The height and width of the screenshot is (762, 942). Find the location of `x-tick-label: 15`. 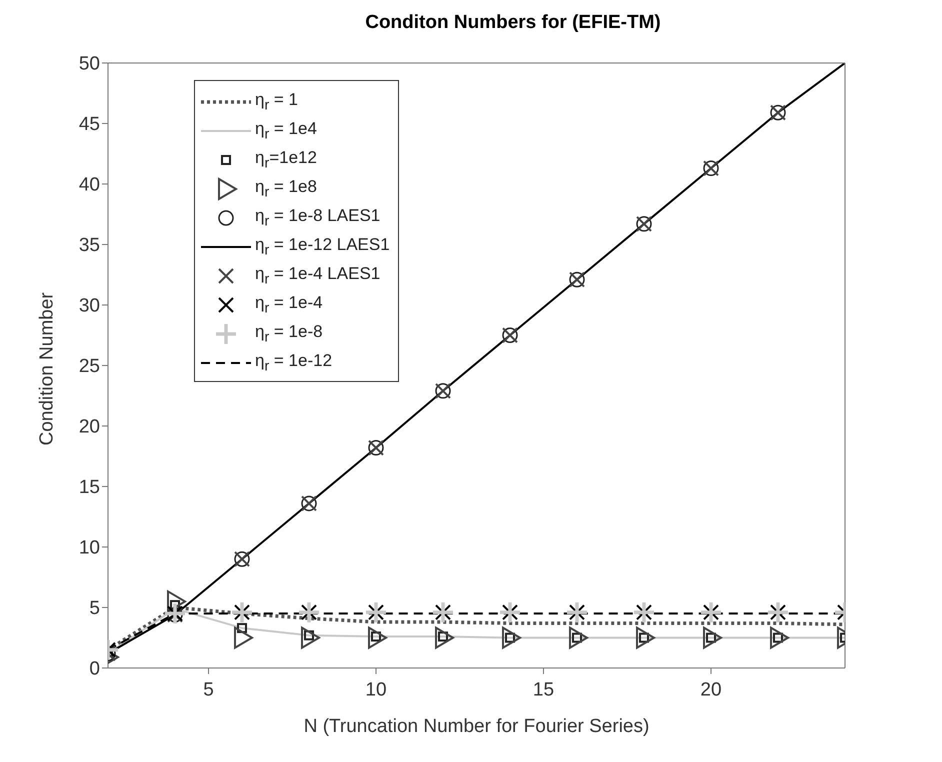

x-tick-label: 15 is located at coordinates (543, 689).